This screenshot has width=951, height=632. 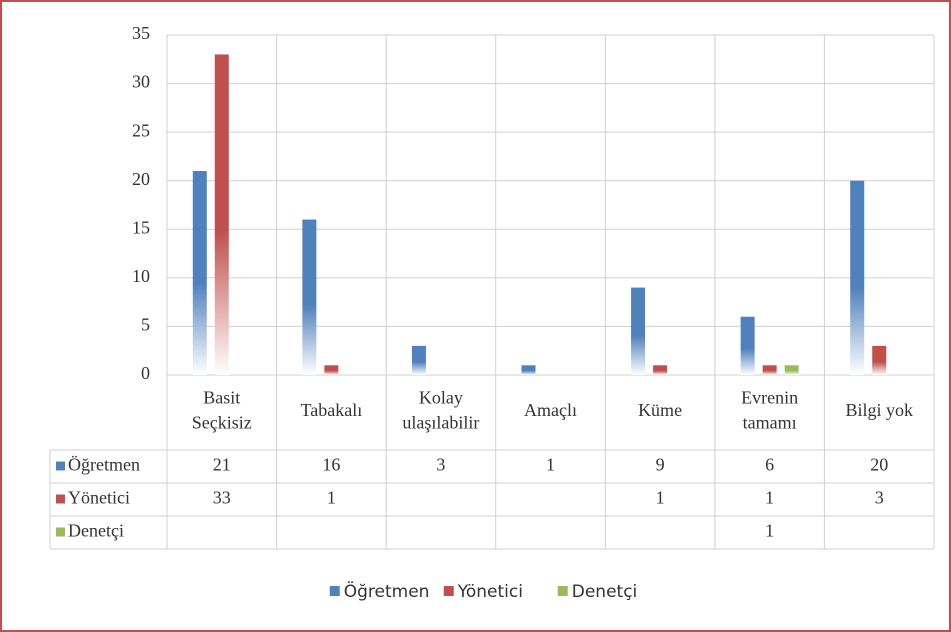 I want to click on x-tick-label: Basit Seçkisiz, so click(x=222, y=410).